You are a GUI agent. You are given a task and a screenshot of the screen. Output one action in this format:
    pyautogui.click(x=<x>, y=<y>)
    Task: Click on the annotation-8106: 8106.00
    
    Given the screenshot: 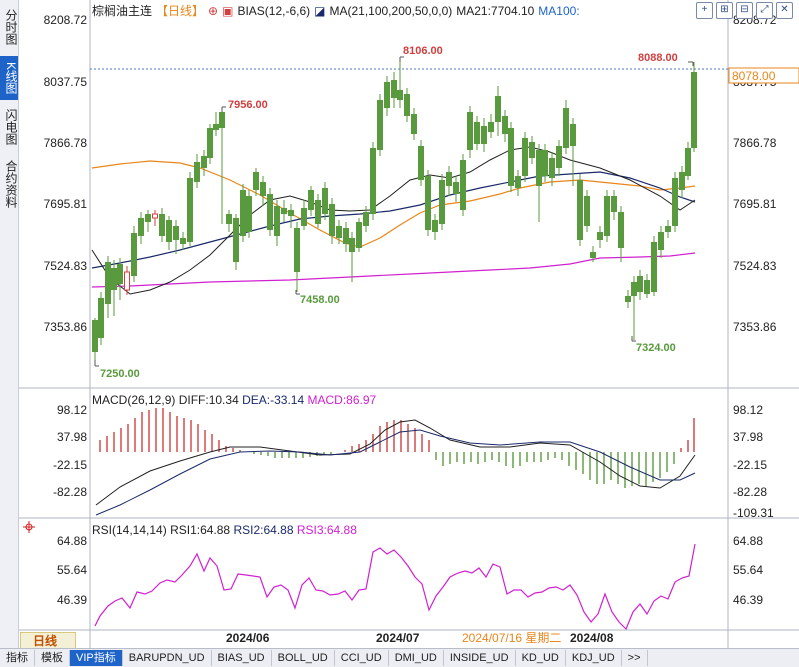 What is the action you would take?
    pyautogui.click(x=423, y=51)
    